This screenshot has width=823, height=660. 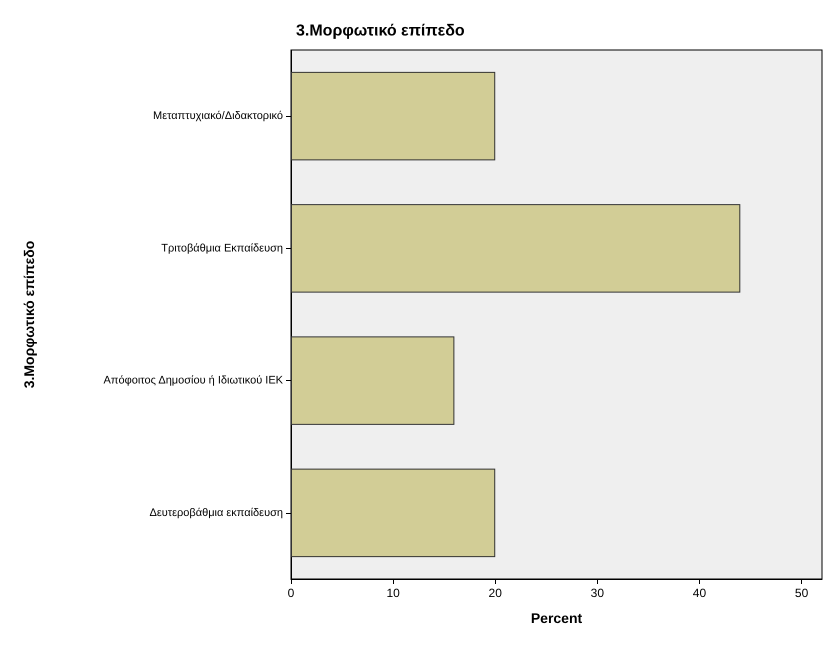 What do you see at coordinates (291, 593) in the screenshot?
I see `x-tick-label: 0` at bounding box center [291, 593].